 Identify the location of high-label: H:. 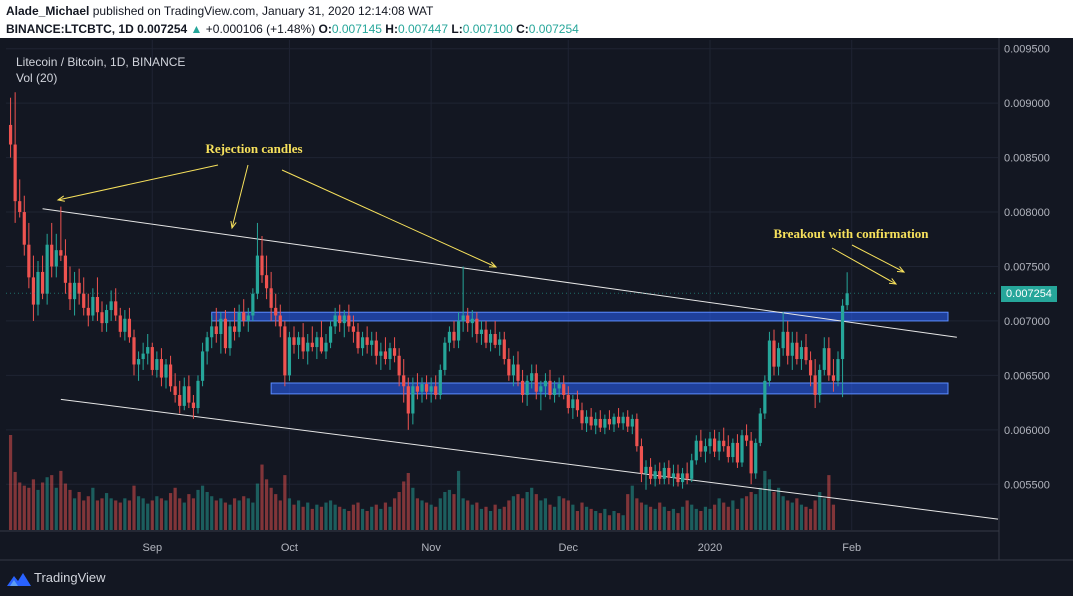
(391, 29).